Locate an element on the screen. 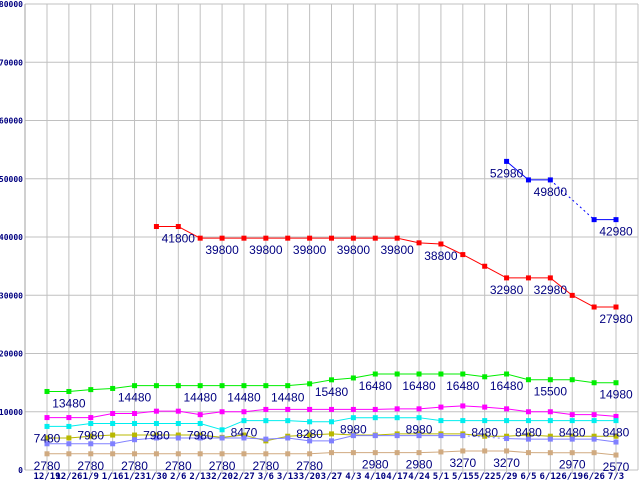 The width and height of the screenshot is (640, 480). x-tick-label: 1/23 is located at coordinates (135, 476).